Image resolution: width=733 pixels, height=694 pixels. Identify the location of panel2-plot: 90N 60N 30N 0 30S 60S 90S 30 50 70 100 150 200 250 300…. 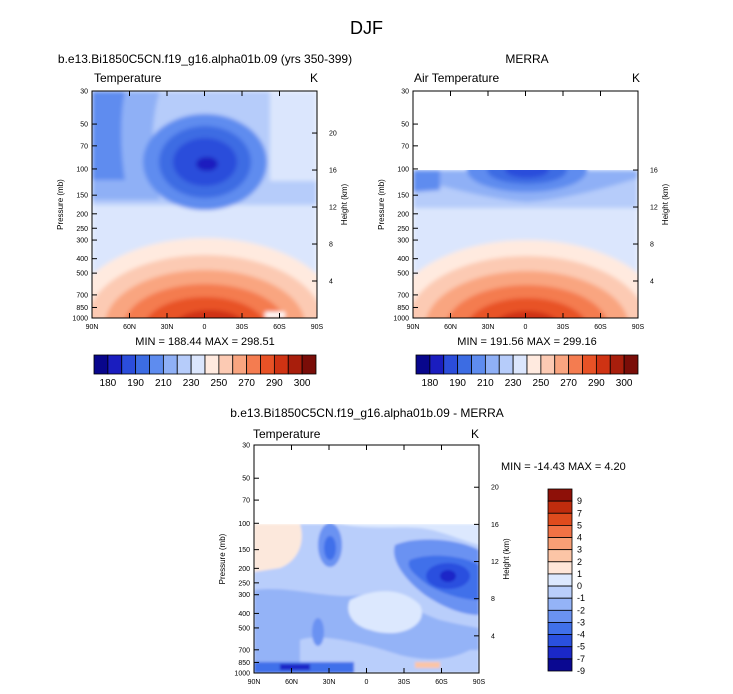
(523, 210).